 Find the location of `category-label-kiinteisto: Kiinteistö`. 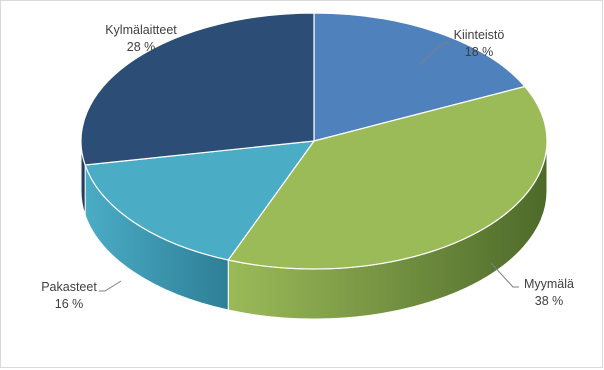

category-label-kiinteisto: Kiinteistö is located at coordinates (479, 35).